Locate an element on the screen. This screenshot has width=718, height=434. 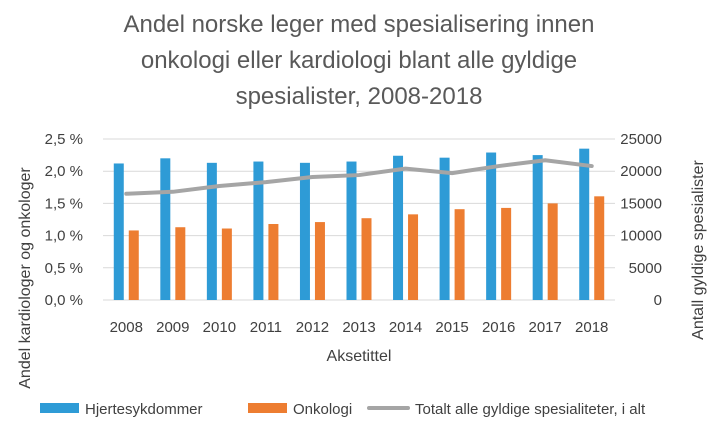
x-tick-label: 2011 is located at coordinates (266, 327).